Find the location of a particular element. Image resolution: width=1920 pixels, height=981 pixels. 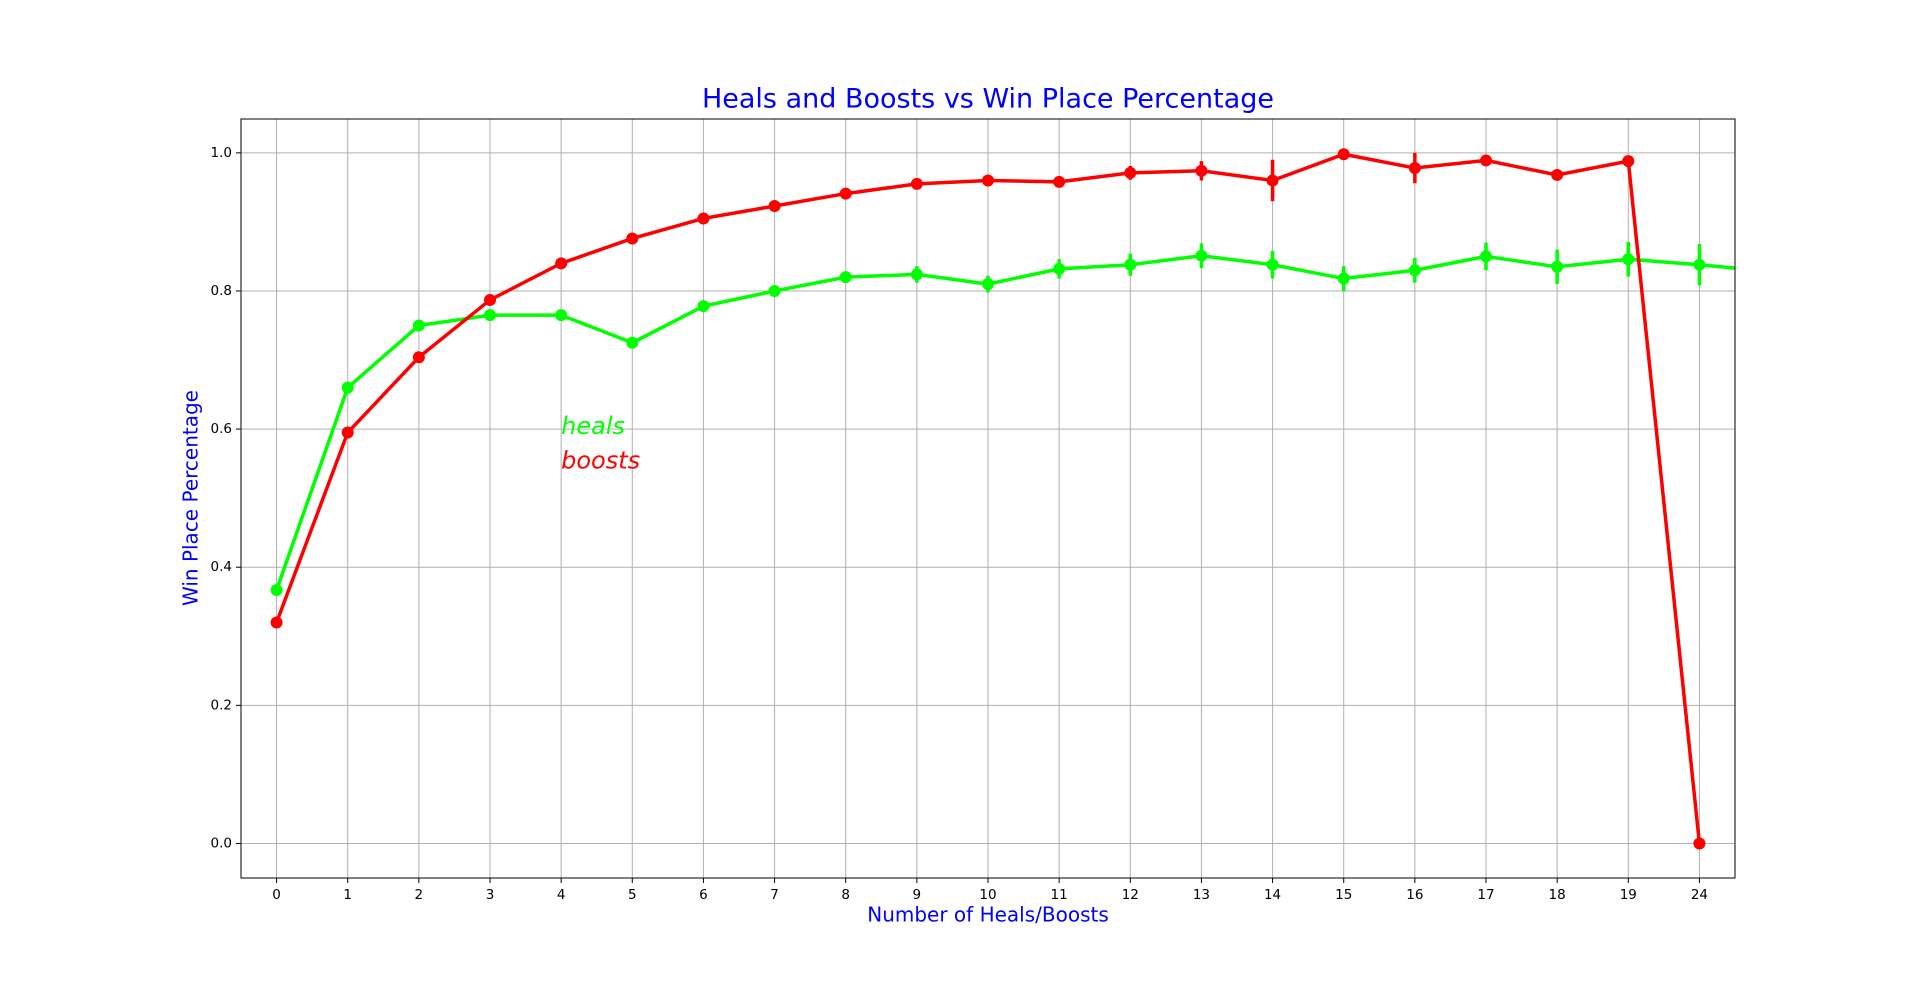

y-tick-label: 0.4 is located at coordinates (221, 567).